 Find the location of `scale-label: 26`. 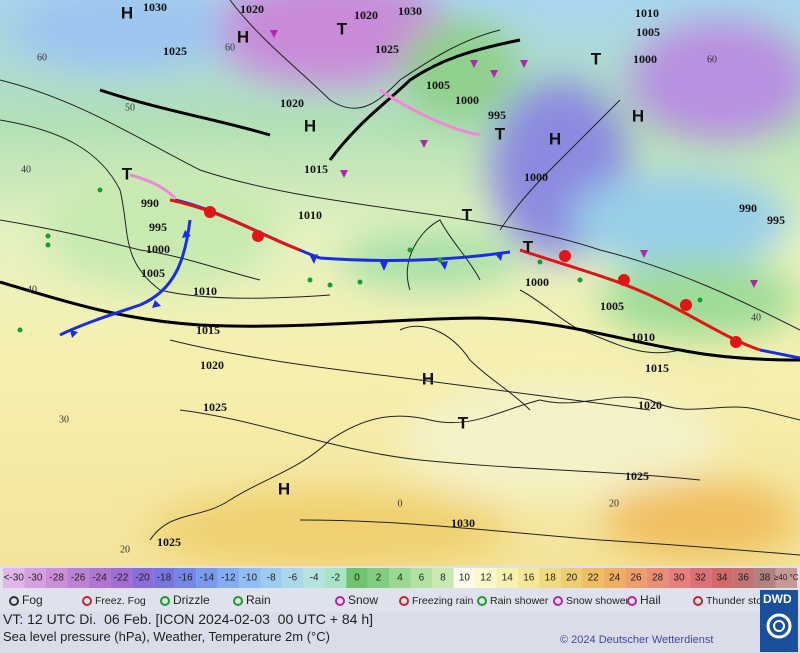

scale-label: 26 is located at coordinates (636, 578).